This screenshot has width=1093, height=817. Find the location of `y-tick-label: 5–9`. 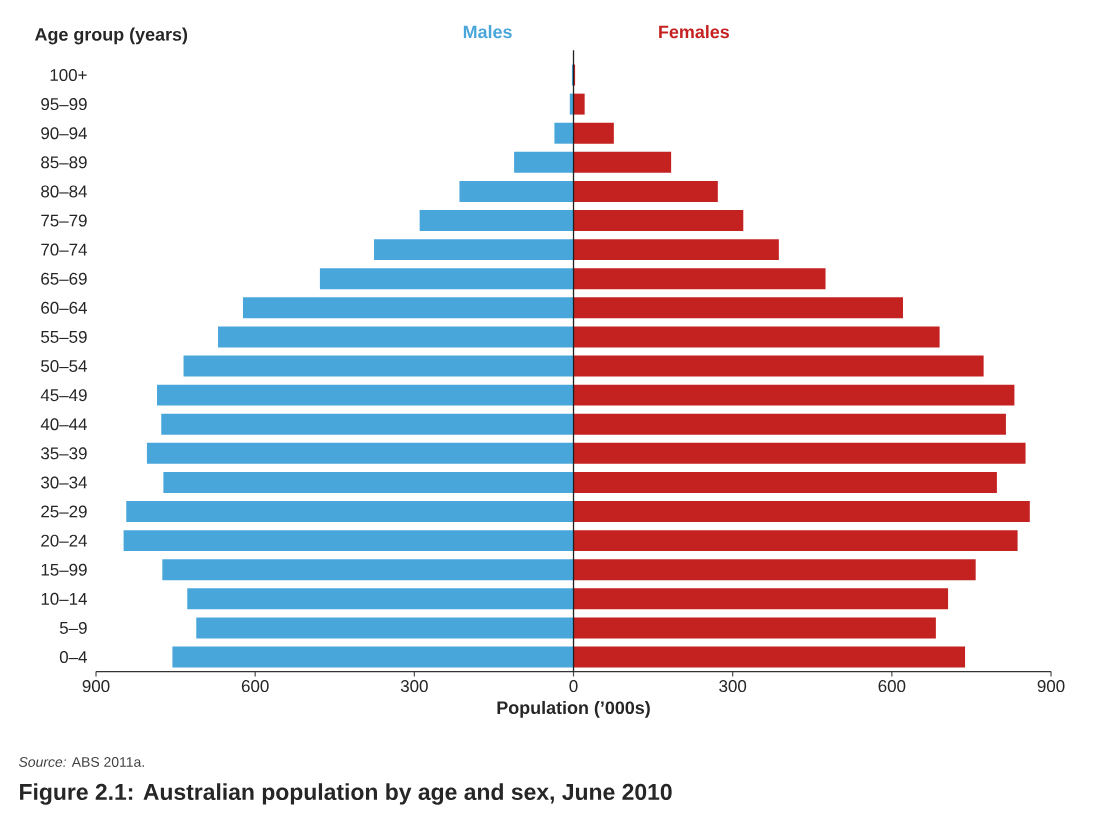

y-tick-label: 5–9 is located at coordinates (73, 627).